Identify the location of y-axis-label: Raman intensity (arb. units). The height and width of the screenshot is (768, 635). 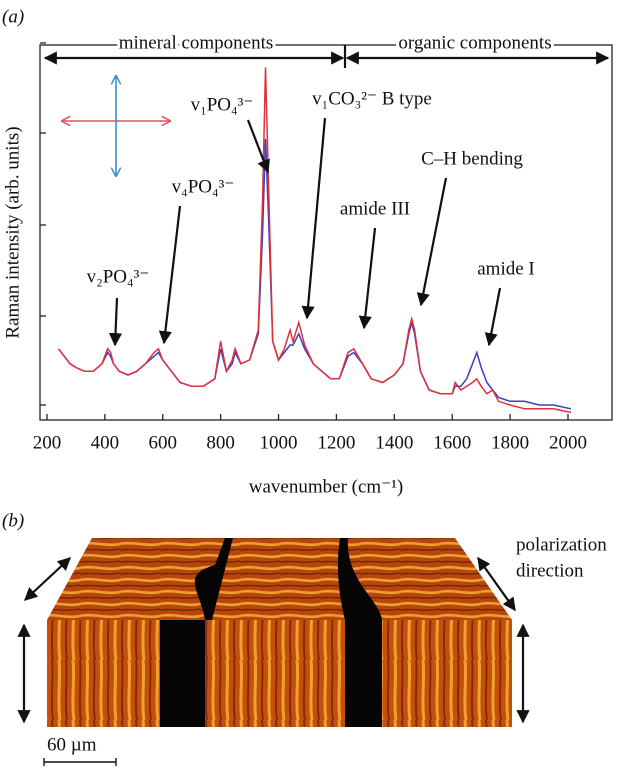
(12, 232).